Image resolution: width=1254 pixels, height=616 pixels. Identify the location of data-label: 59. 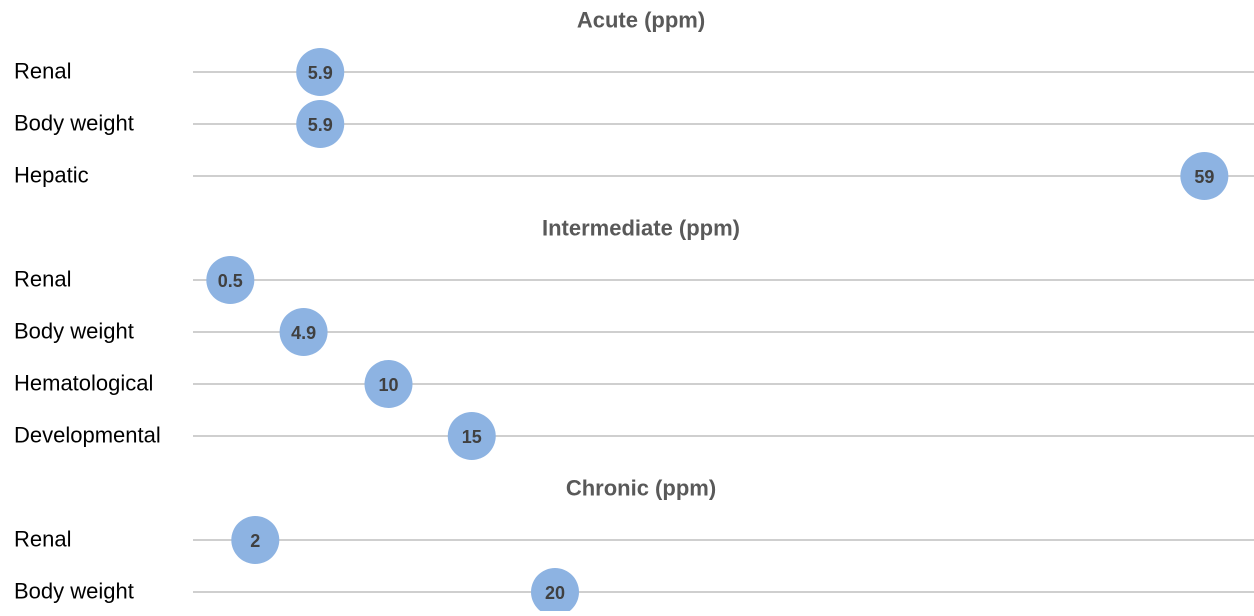
(1204, 177).